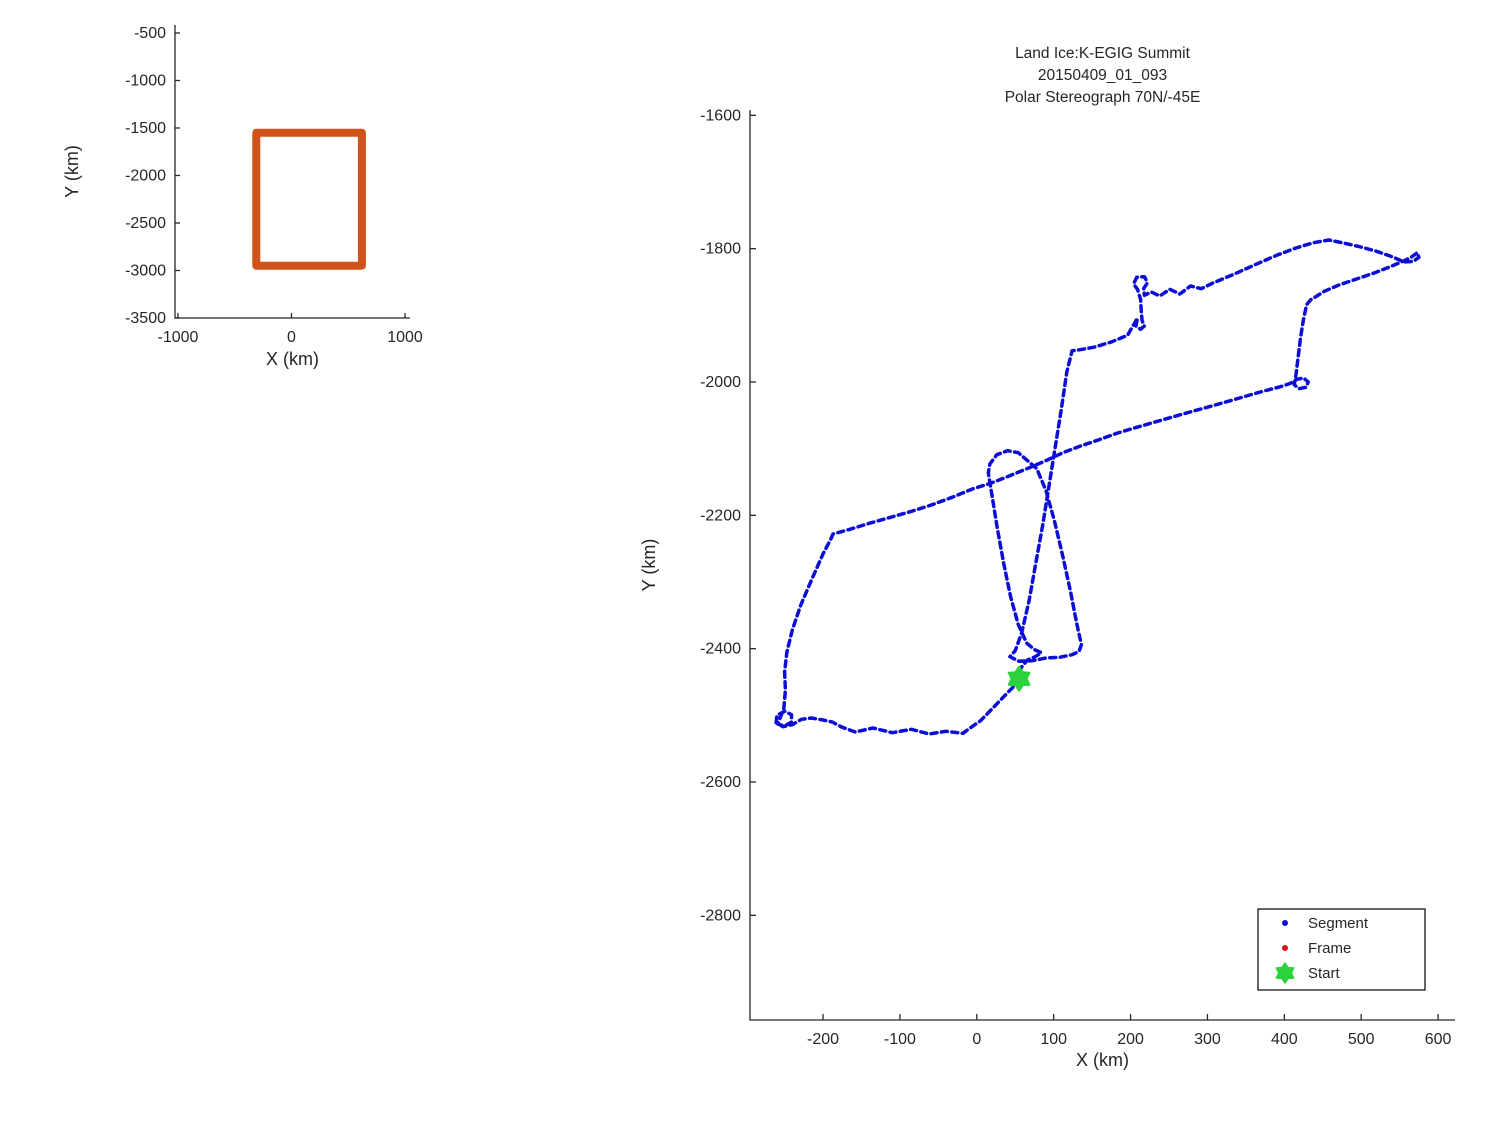 The image size is (1500, 1125). Describe the element at coordinates (1361, 1039) in the screenshot. I see `x-tick-label: 500` at that location.